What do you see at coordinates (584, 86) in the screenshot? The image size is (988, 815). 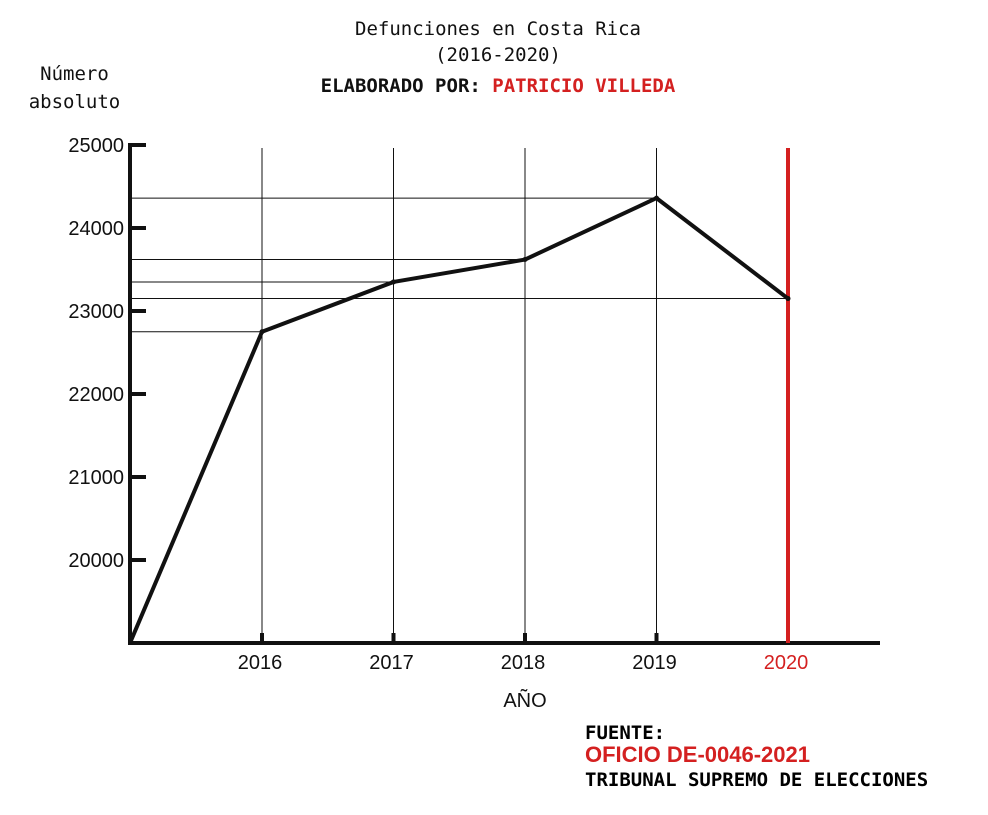 I see `author-name: PATRICIO VILLEDA` at bounding box center [584, 86].